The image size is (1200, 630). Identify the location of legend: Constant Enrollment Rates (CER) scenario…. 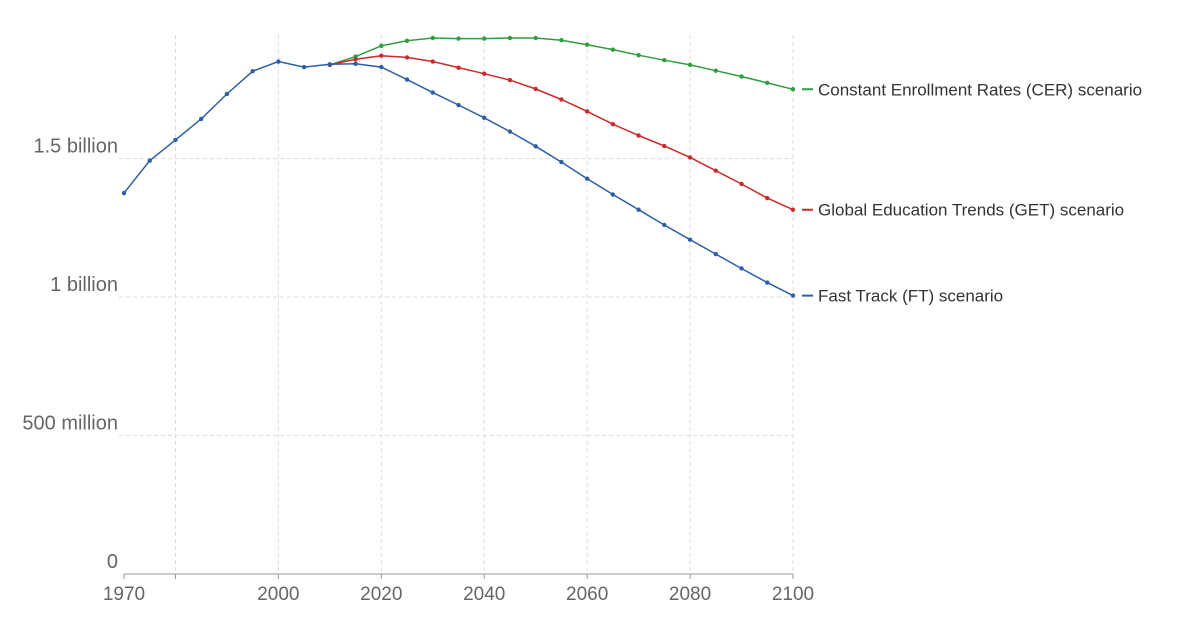
(972, 193).